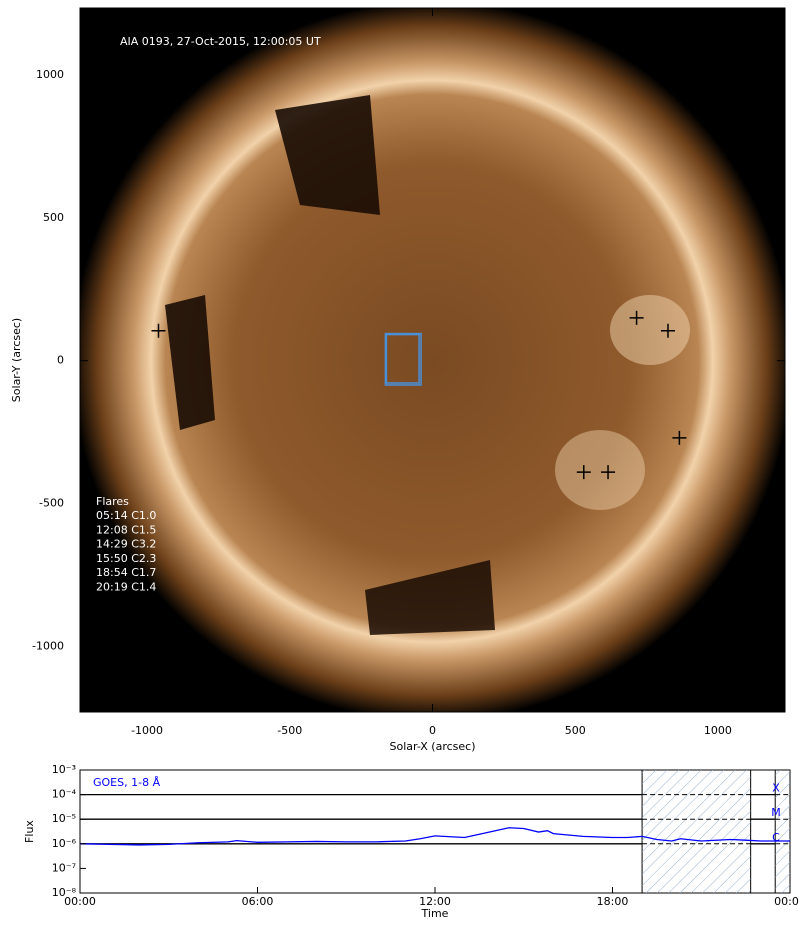 The height and width of the screenshot is (939, 799). I want to click on y-tick-label: 10⁻⁸, so click(64, 892).